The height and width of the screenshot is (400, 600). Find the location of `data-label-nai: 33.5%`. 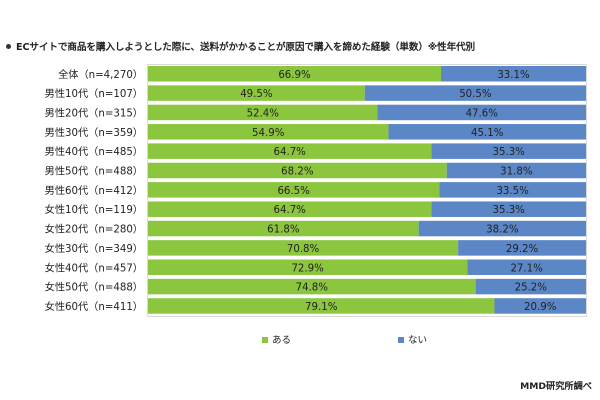

data-label-nai: 33.5% is located at coordinates (512, 191).